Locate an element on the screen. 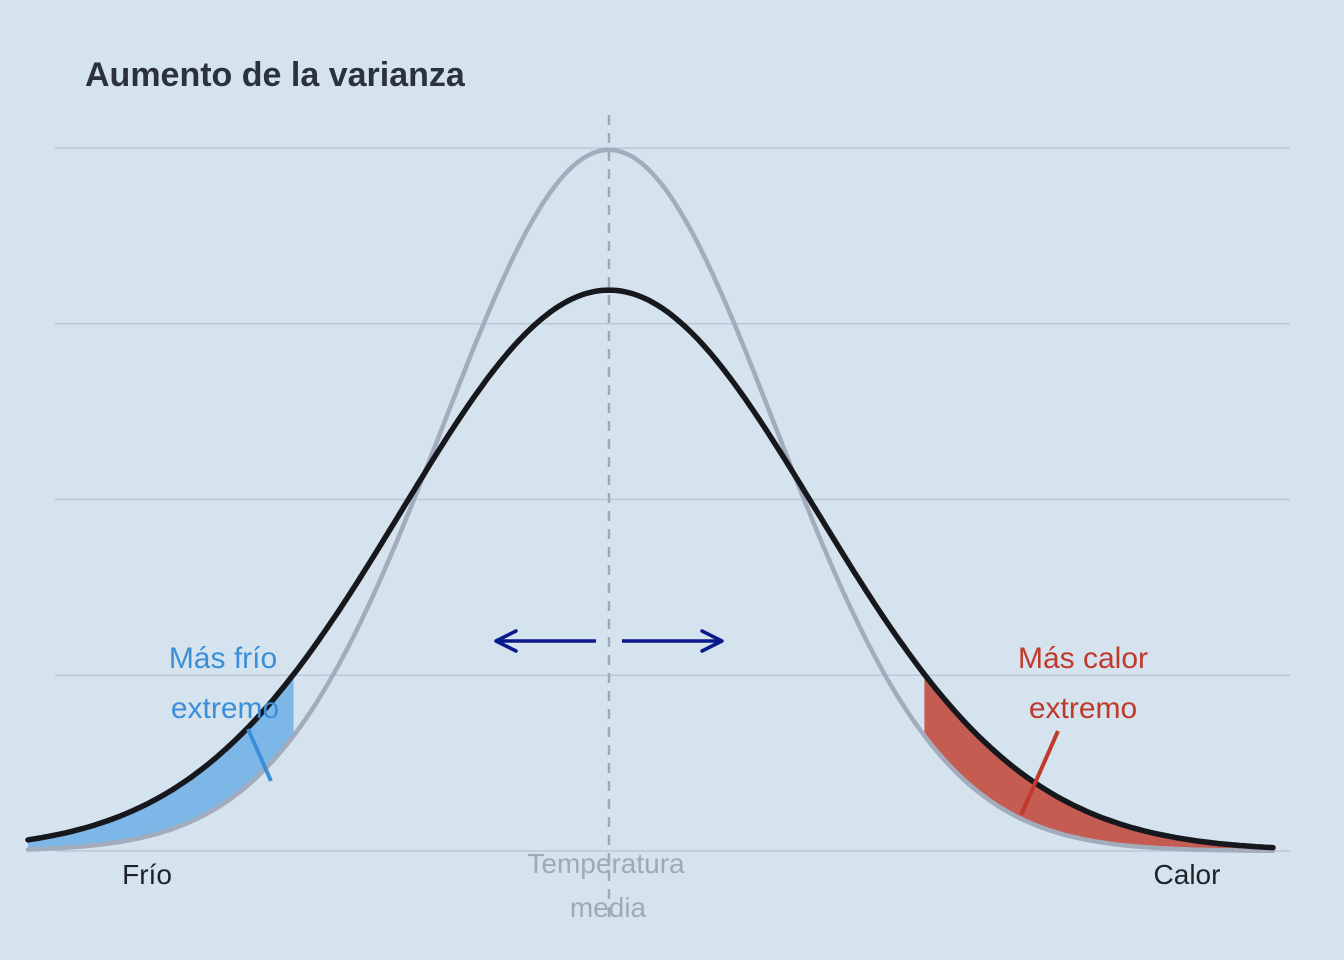  hot-label-line2: extremo is located at coordinates (1083, 708).